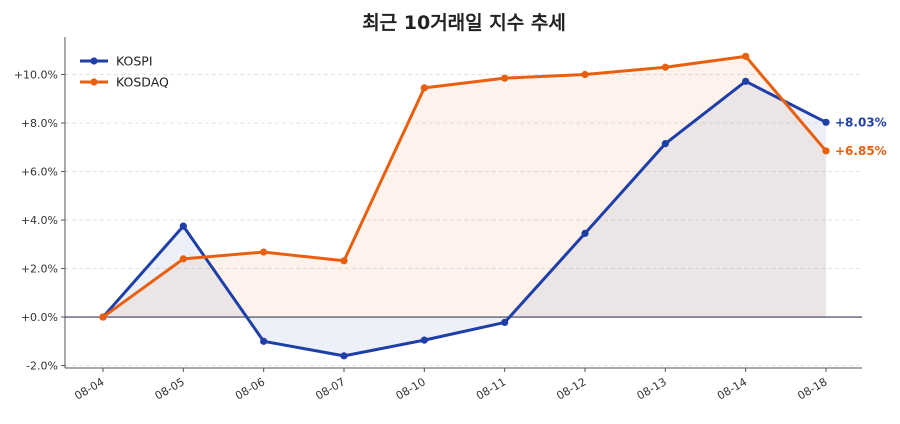 The width and height of the screenshot is (900, 424). Describe the element at coordinates (861, 151) in the screenshot. I see `end-label-kosdaq: +6.85%` at that location.